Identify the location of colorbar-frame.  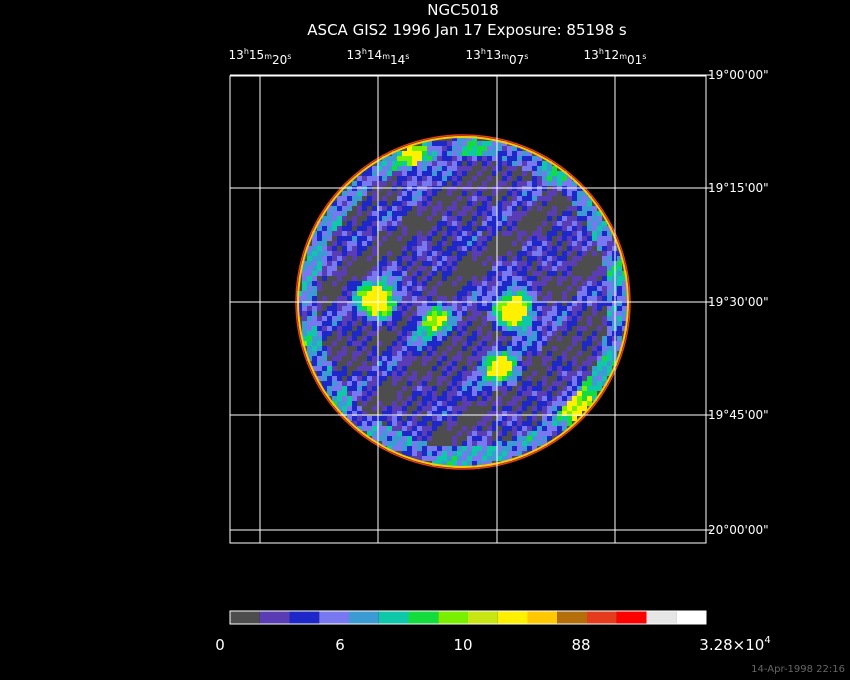
(468, 617).